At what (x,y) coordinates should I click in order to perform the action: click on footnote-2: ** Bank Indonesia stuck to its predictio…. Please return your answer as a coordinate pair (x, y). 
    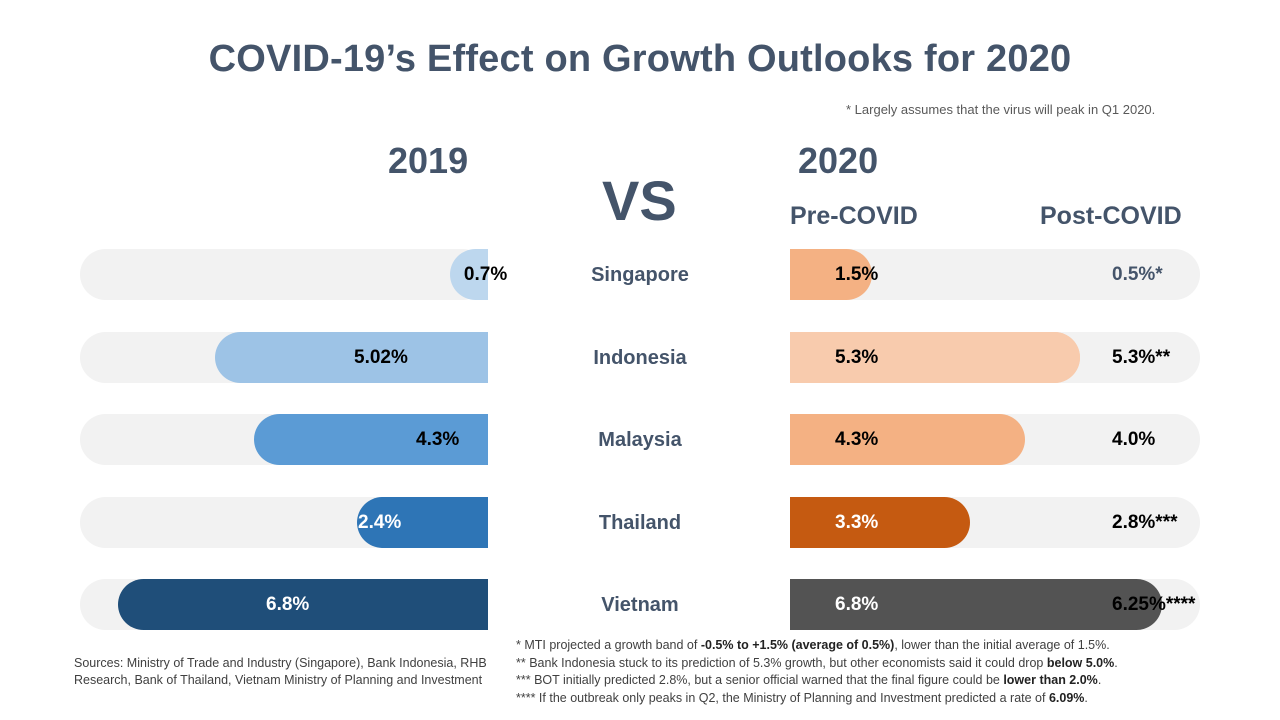
    Looking at the image, I should click on (817, 662).